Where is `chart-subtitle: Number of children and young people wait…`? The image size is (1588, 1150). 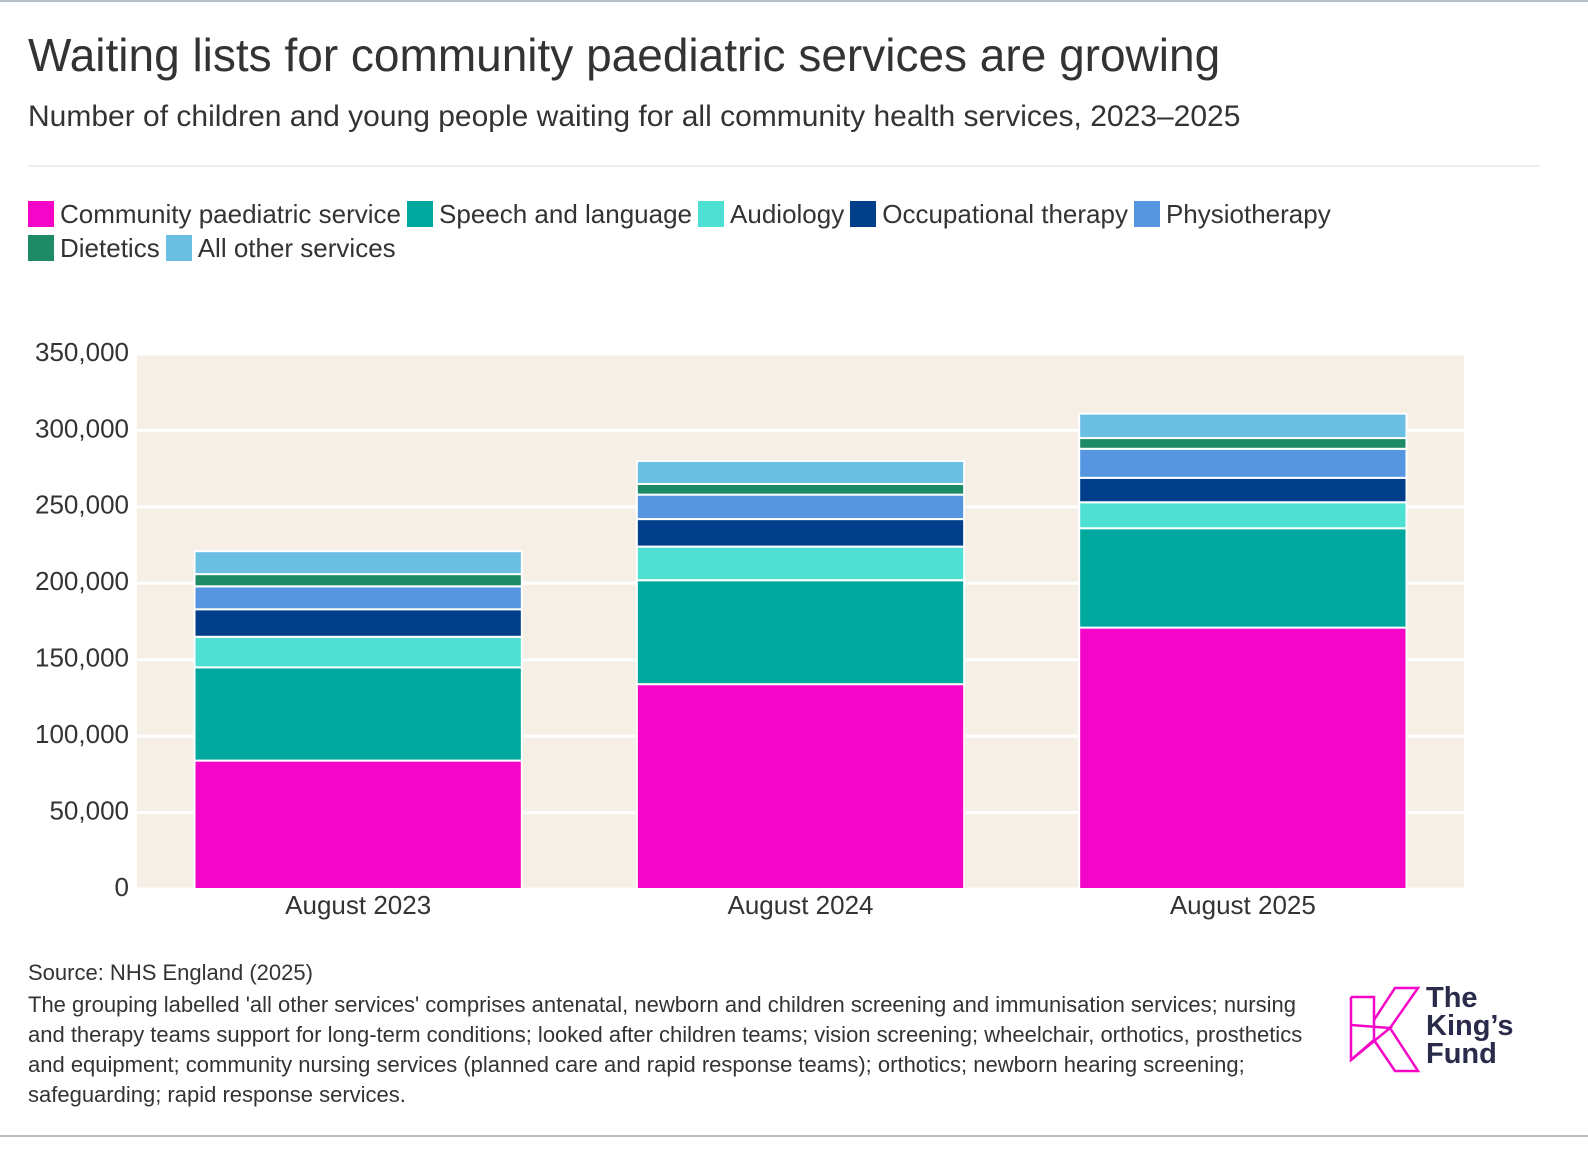 chart-subtitle: Number of children and young people wait… is located at coordinates (634, 116).